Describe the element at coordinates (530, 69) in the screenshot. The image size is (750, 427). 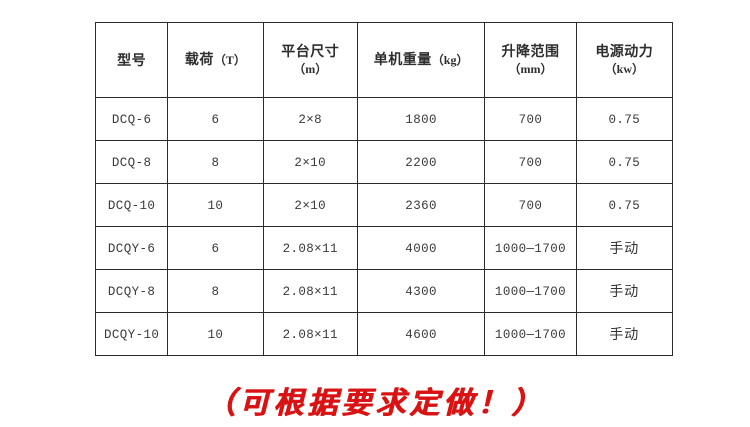
I see `column-header-lift-range-unit: （mm）` at that location.